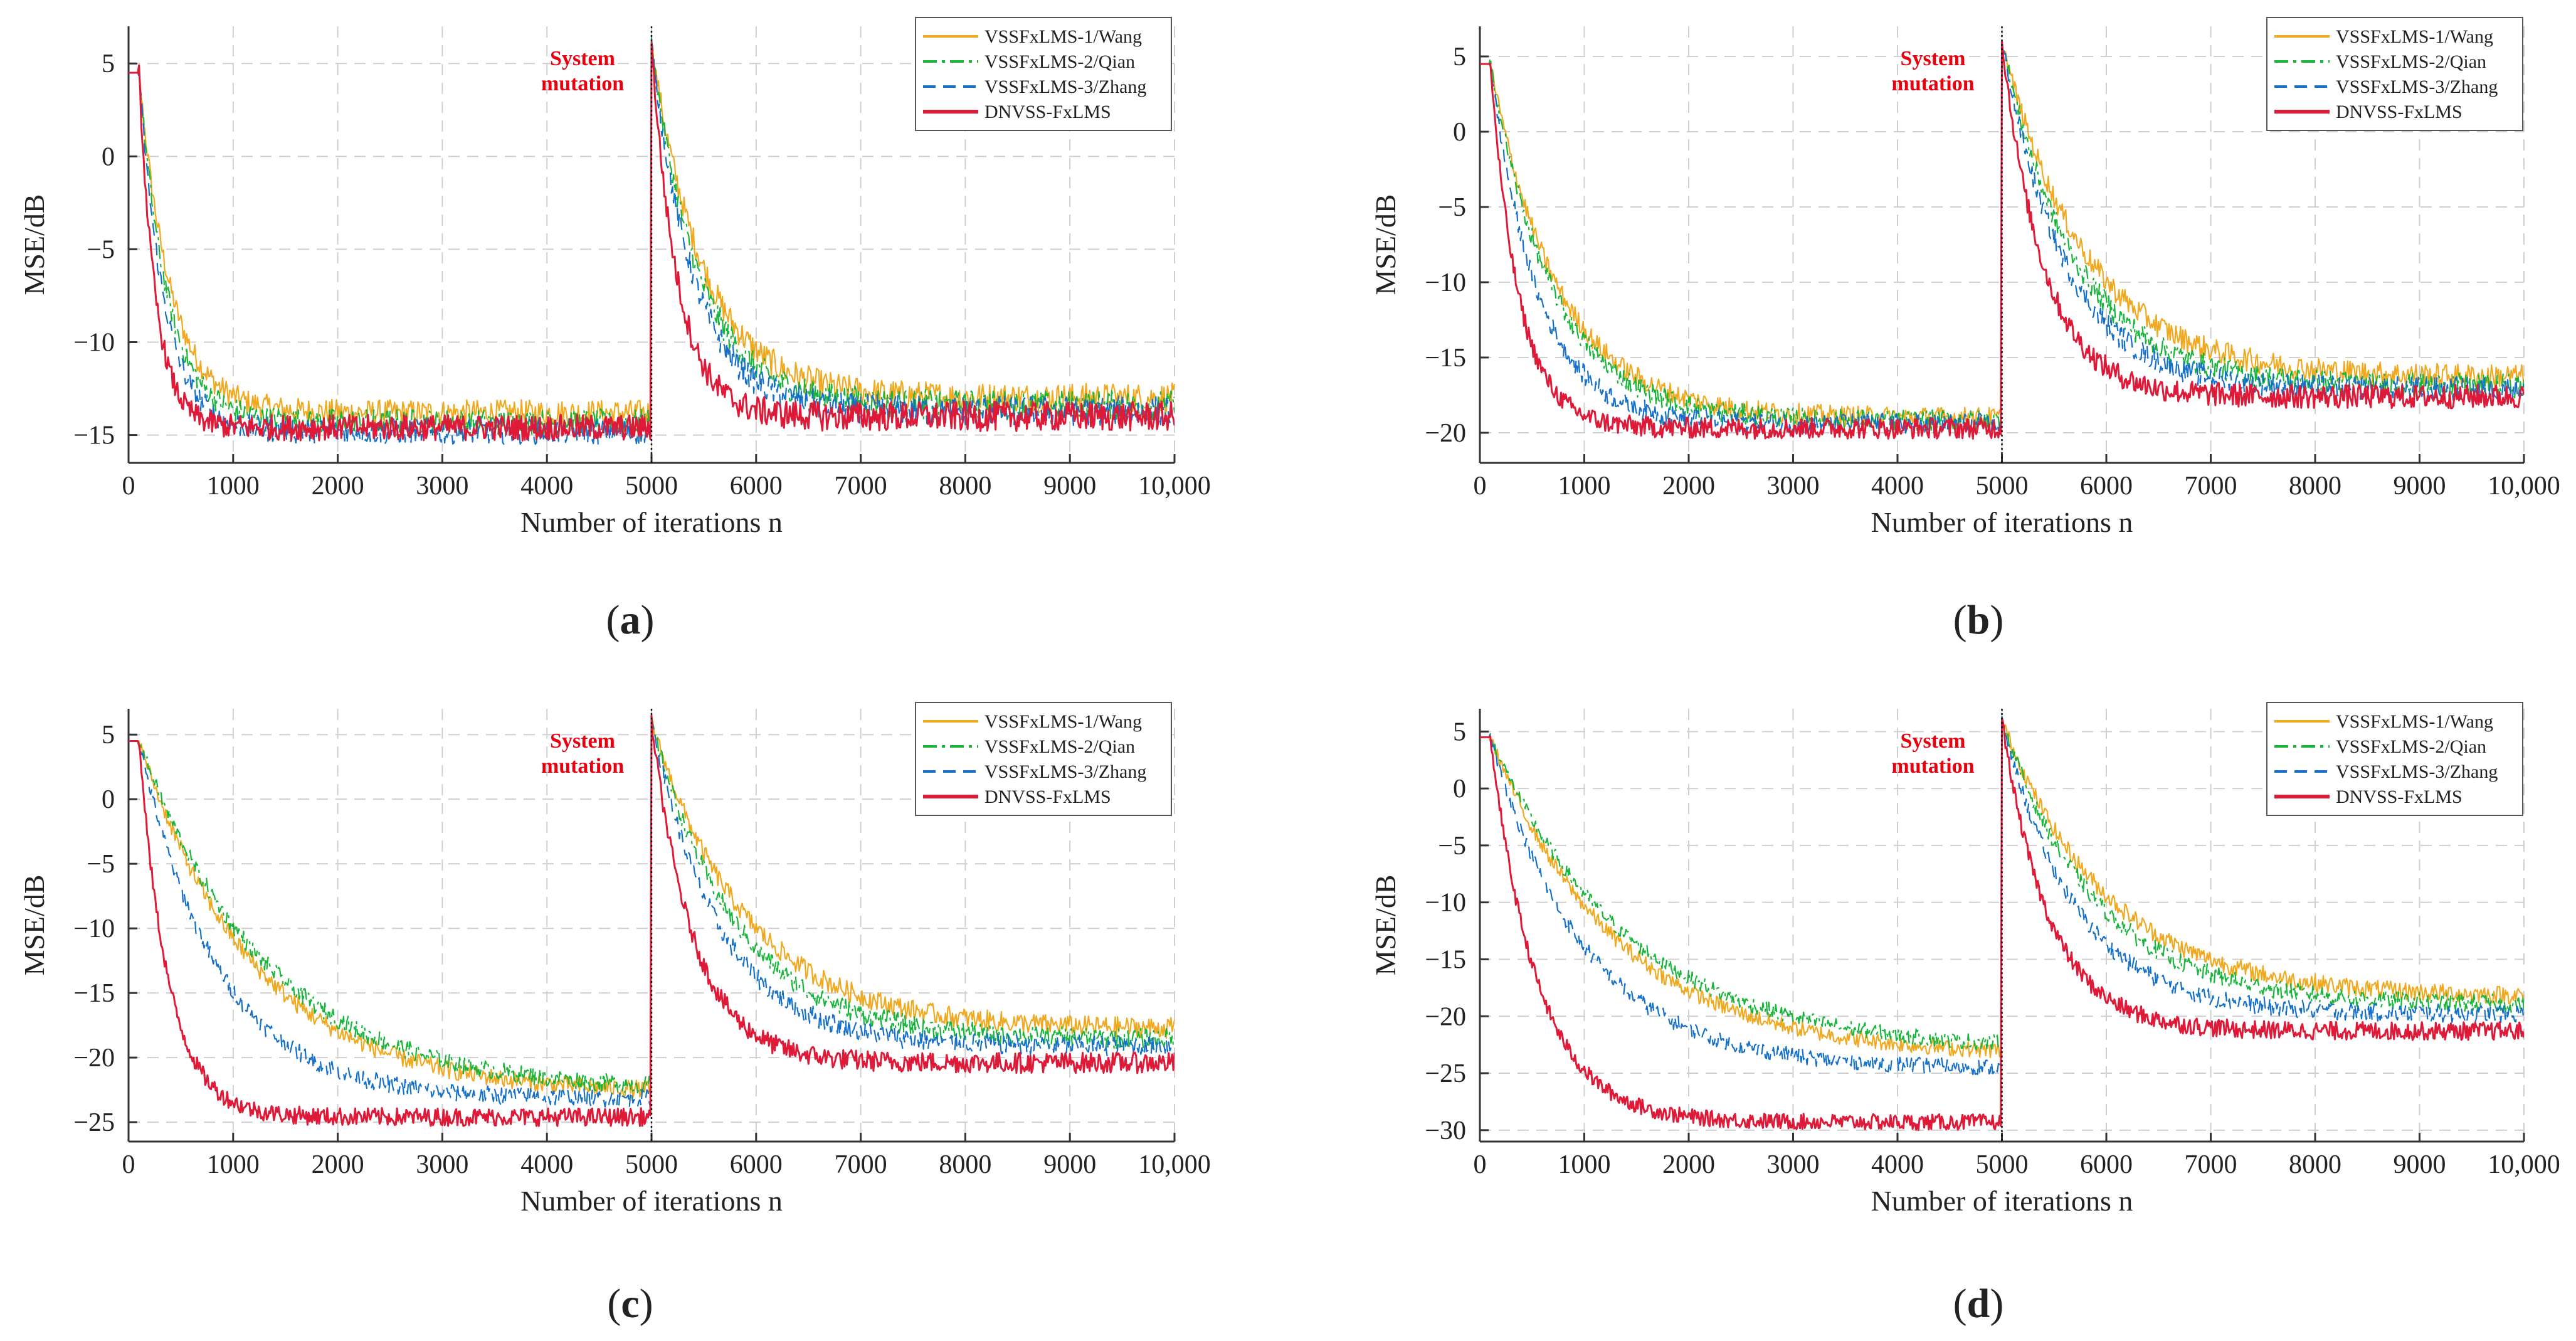 The image size is (2576, 1341). I want to click on y-tick-label: −20, so click(1445, 1016).